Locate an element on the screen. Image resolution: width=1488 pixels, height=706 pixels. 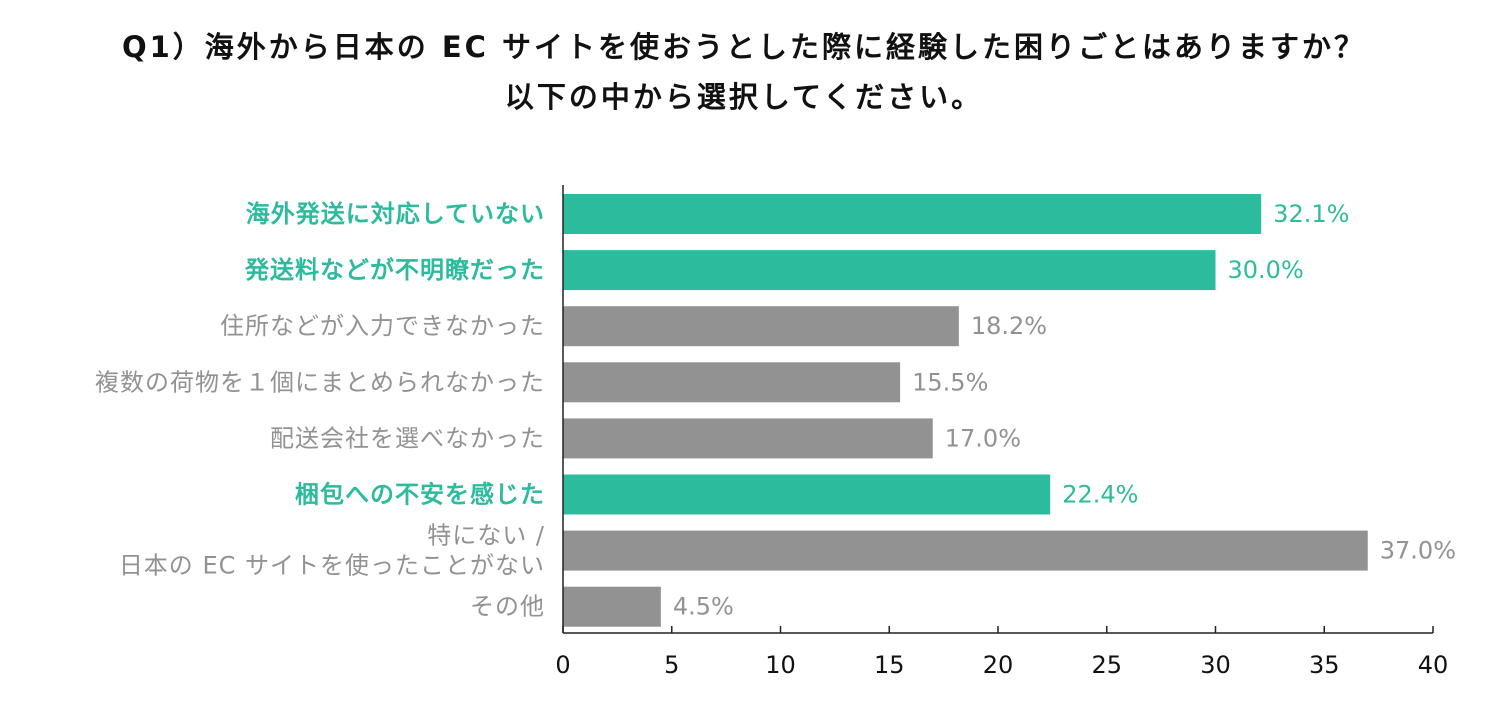
x-tick-label: 0 is located at coordinates (562, 665).